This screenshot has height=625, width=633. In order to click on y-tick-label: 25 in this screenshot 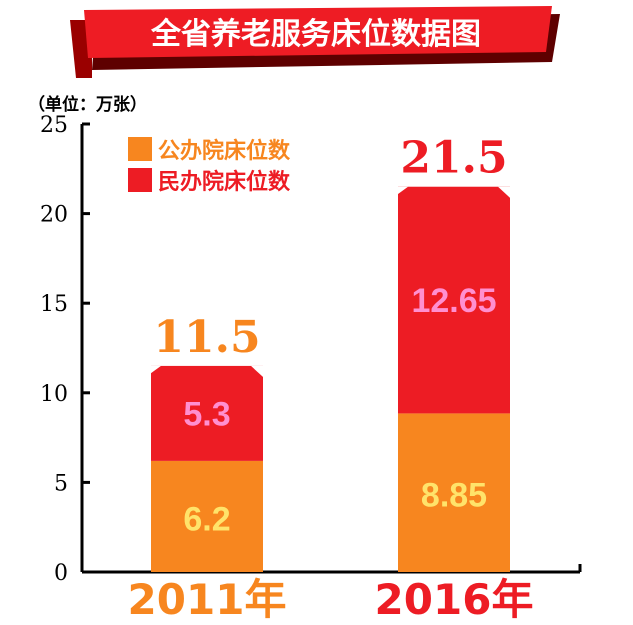, I will do `click(54, 125)`.